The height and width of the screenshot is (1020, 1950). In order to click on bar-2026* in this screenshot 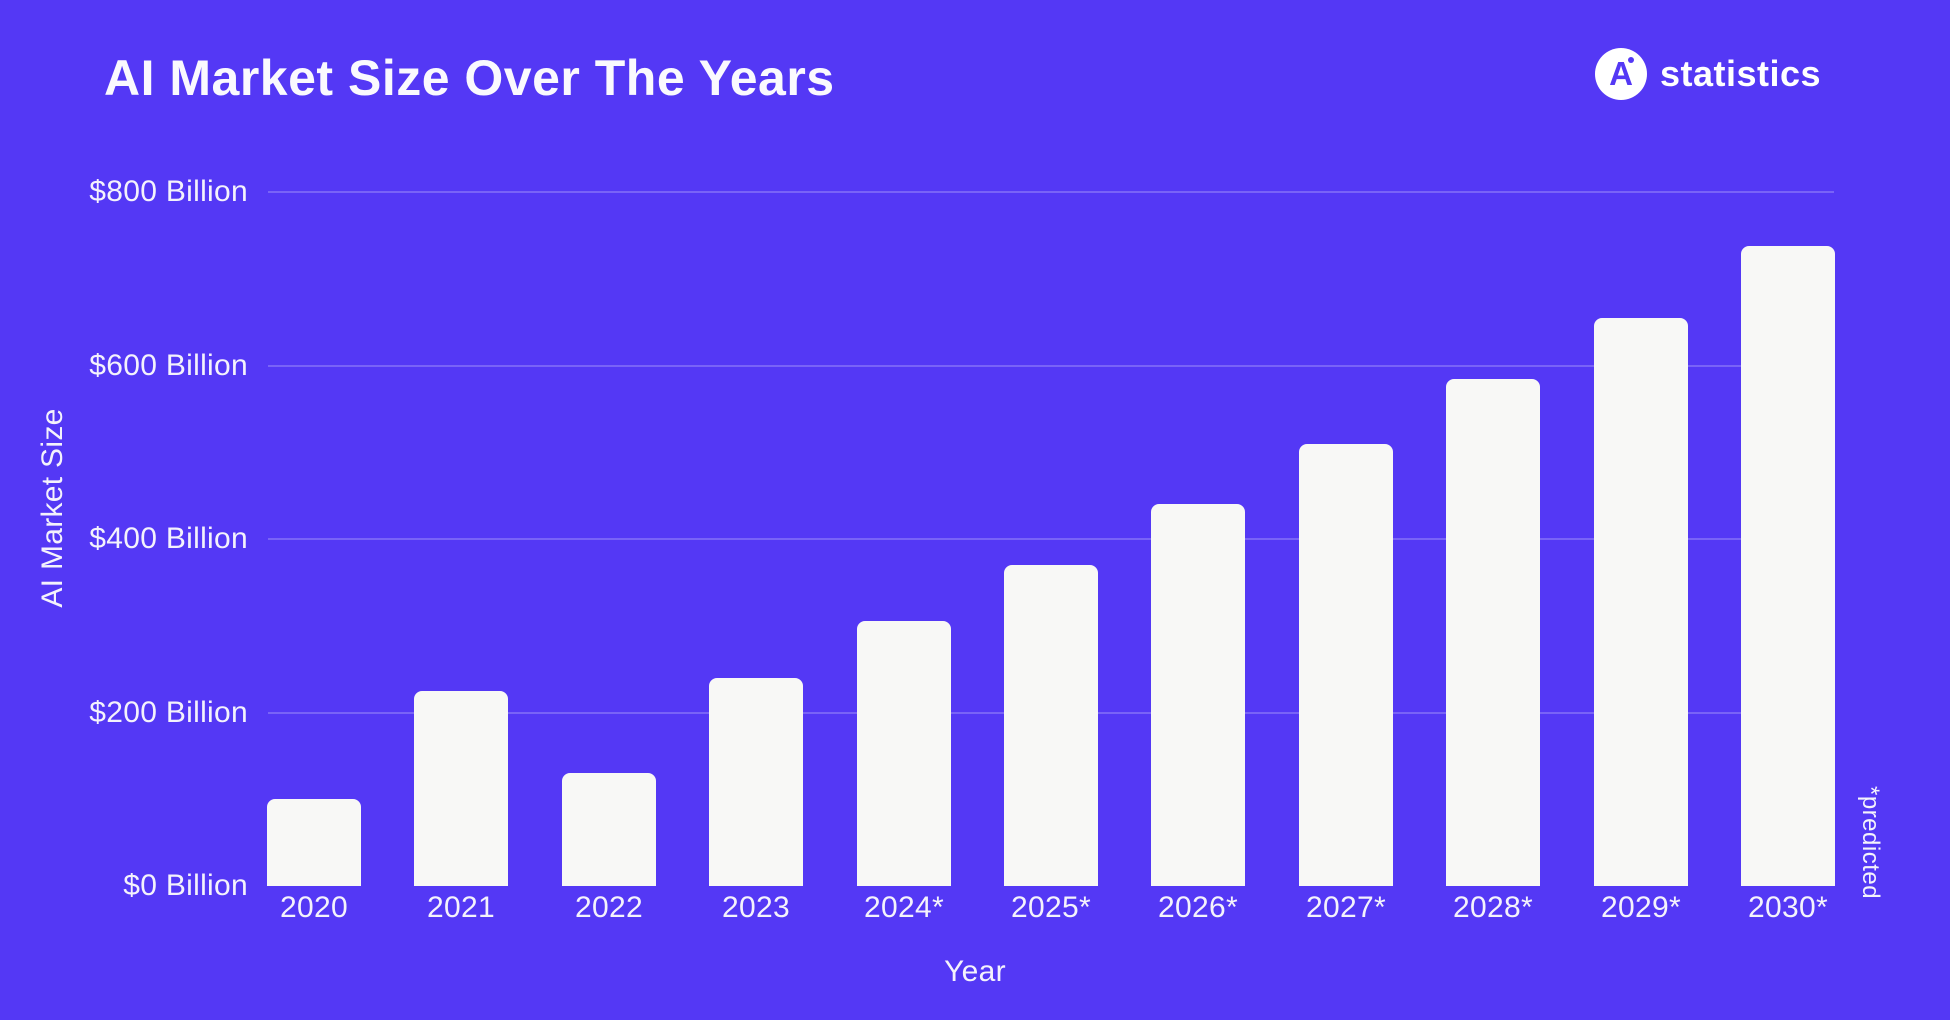, I will do `click(1198, 695)`.